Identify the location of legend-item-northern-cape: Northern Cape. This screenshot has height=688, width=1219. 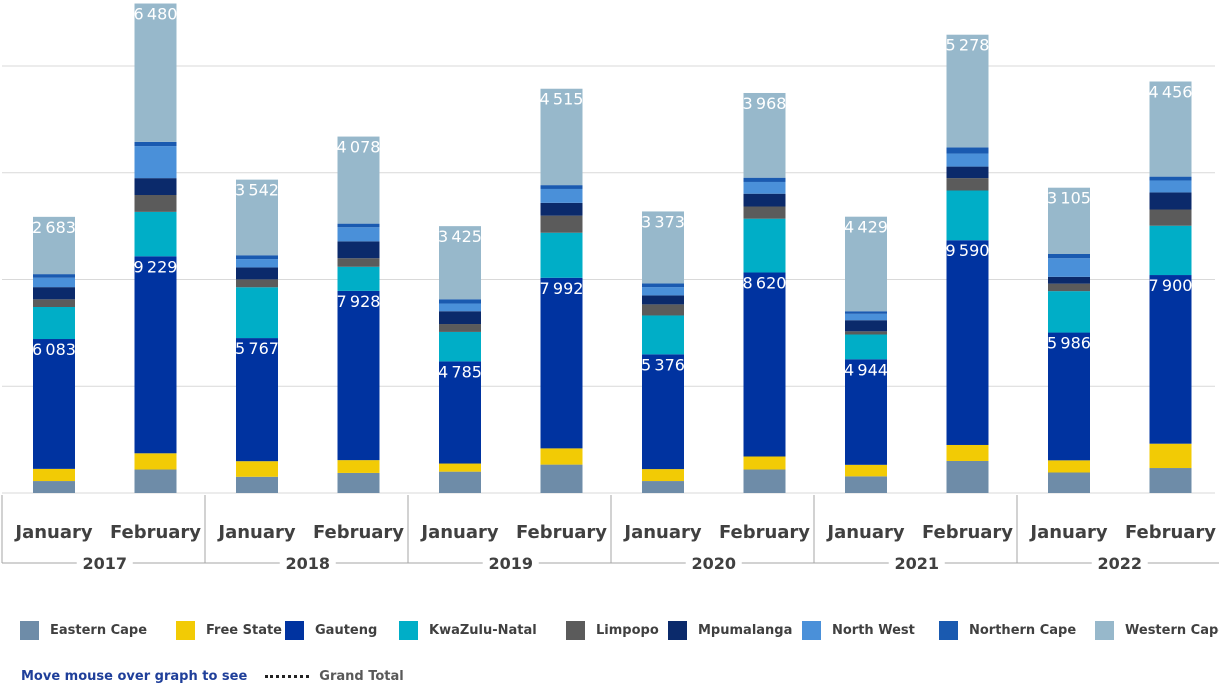
(1007, 630).